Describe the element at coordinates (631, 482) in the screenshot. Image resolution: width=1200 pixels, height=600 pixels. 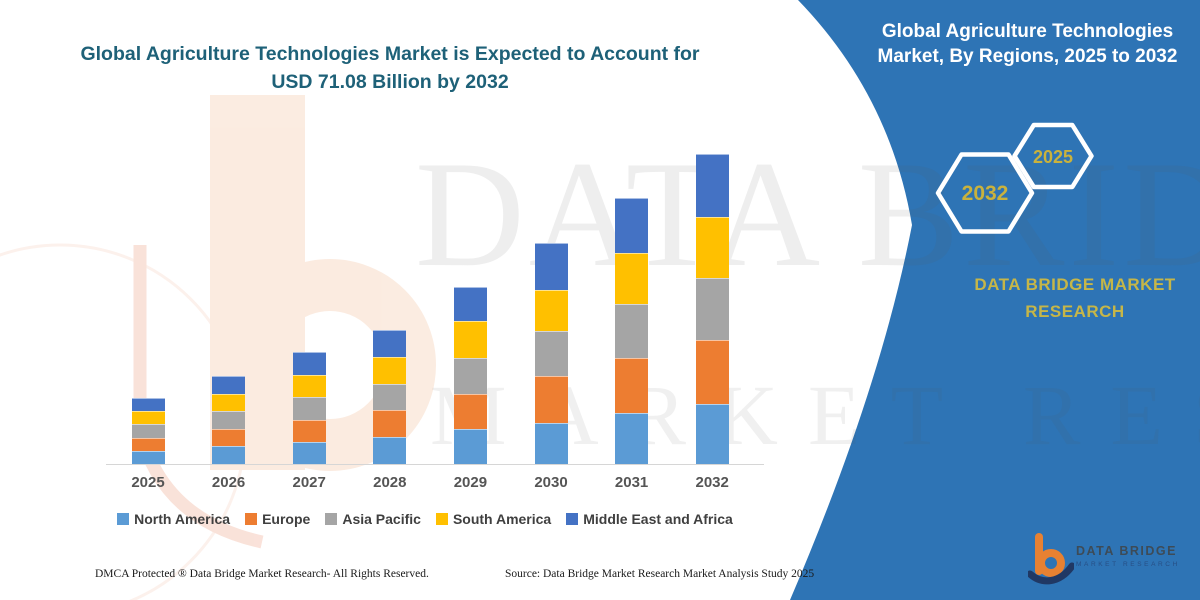
I see `x-axis-label-2031: 2031` at that location.